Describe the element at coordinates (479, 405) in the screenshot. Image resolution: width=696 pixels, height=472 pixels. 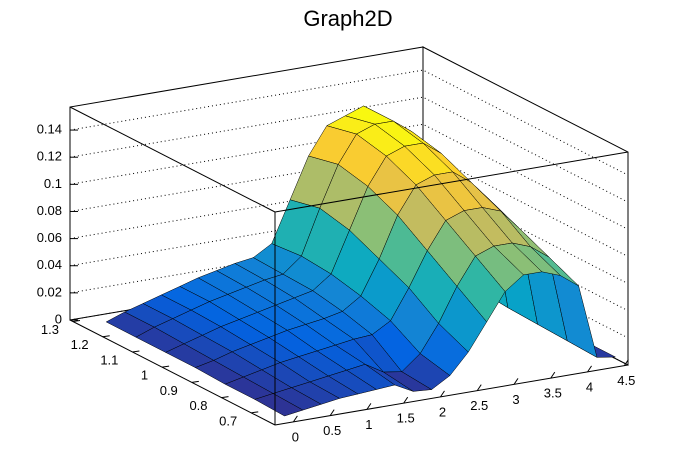
I see `x-tick-label: 2.5` at that location.